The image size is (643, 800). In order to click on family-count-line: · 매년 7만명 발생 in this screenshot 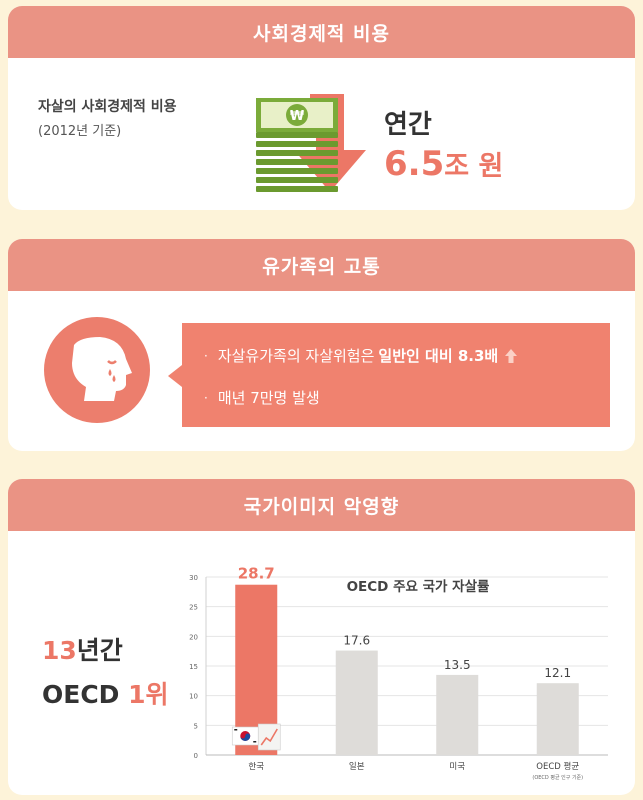, I will do `click(262, 397)`.